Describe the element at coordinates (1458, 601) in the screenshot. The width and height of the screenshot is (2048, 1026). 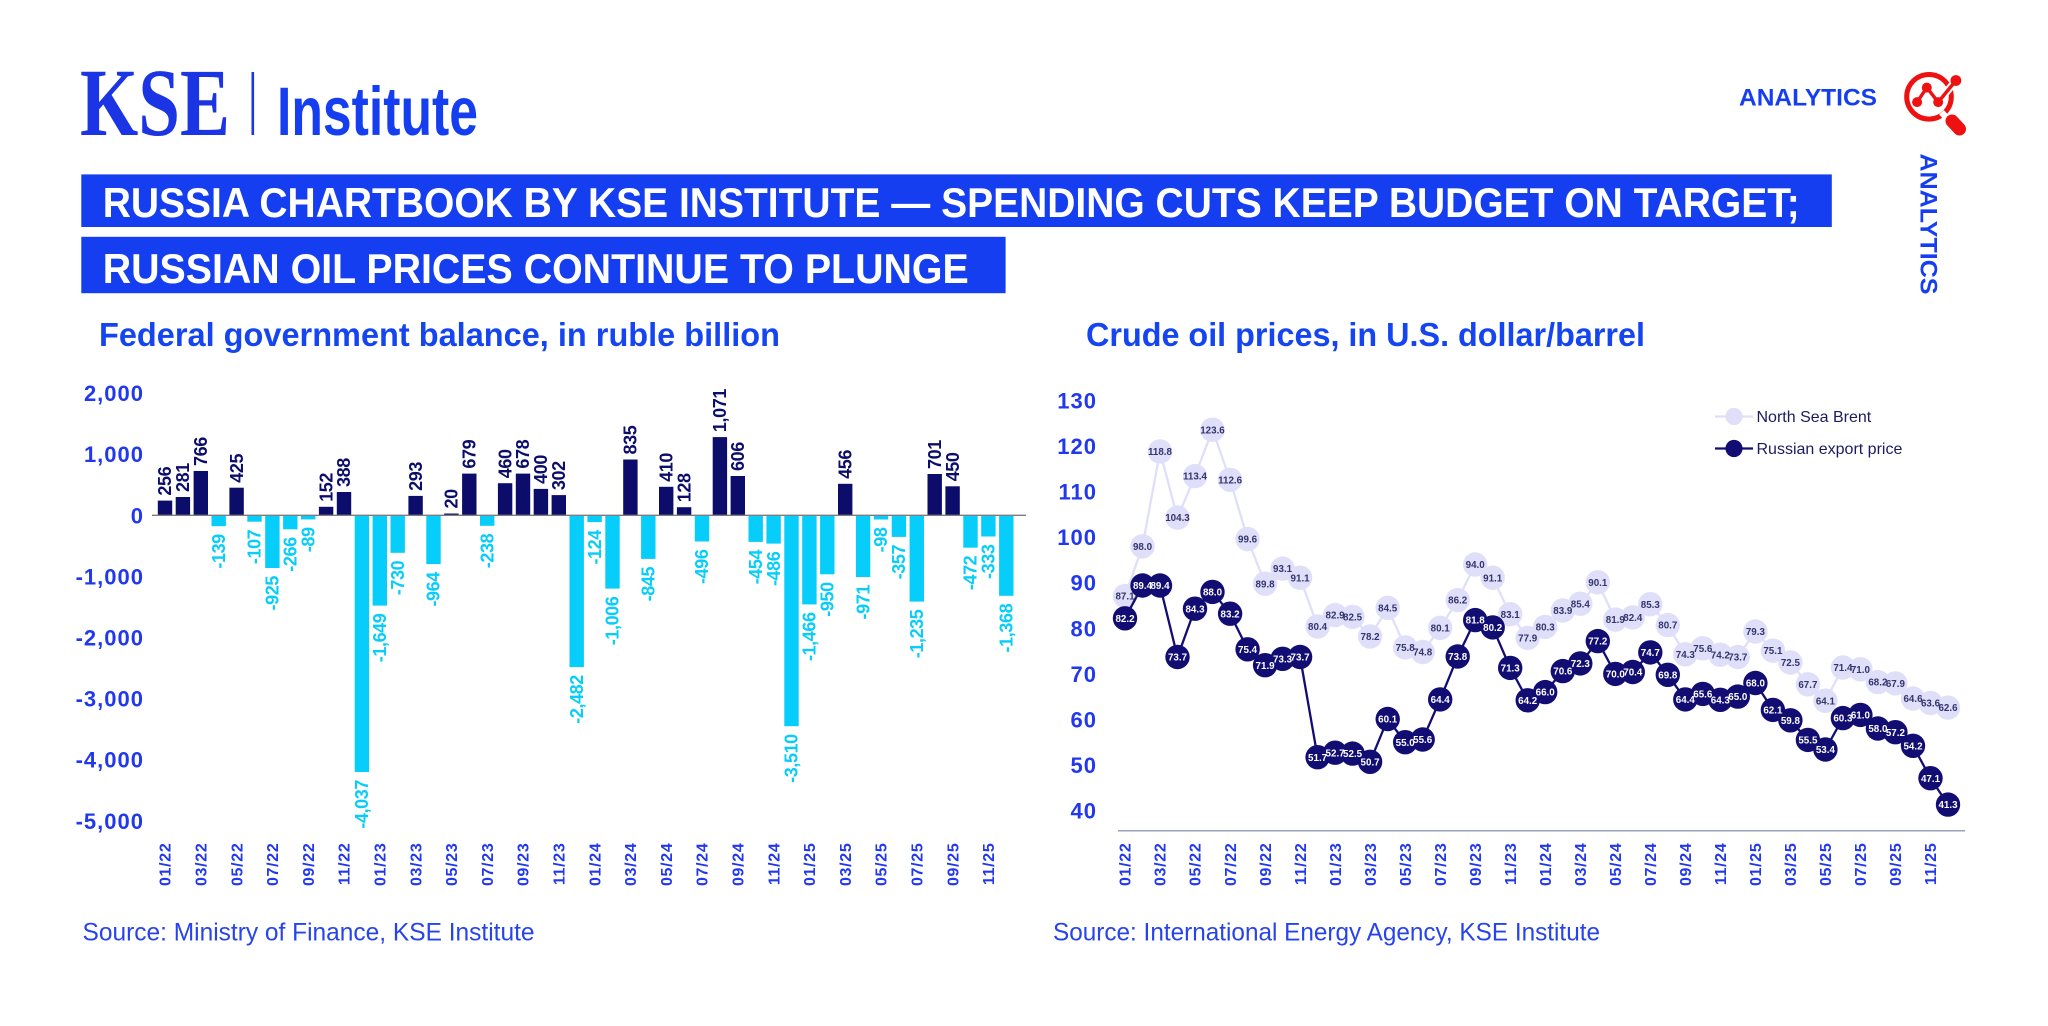
I see `svg-text: 86.2` at that location.